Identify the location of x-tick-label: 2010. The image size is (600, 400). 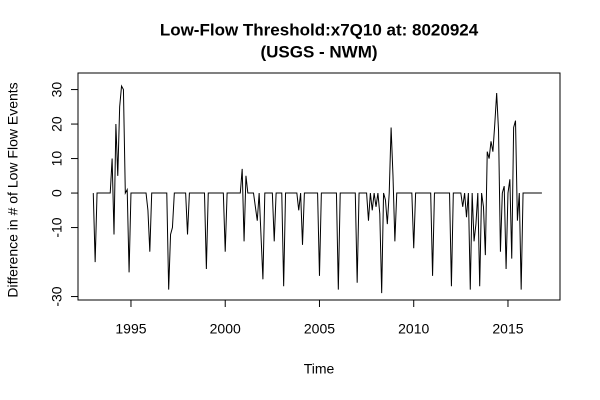
(413, 329).